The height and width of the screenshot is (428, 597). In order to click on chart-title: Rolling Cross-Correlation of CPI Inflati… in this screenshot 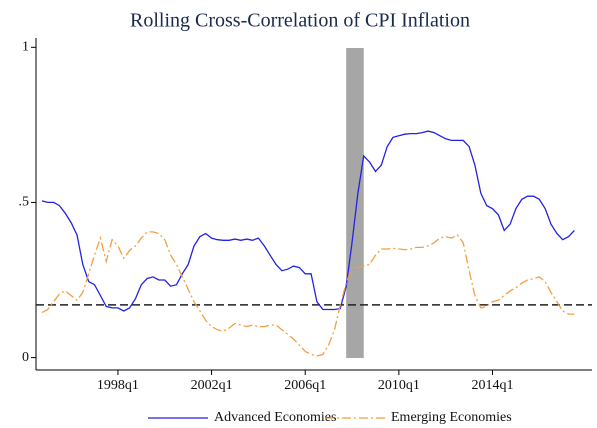, I will do `click(300, 21)`.